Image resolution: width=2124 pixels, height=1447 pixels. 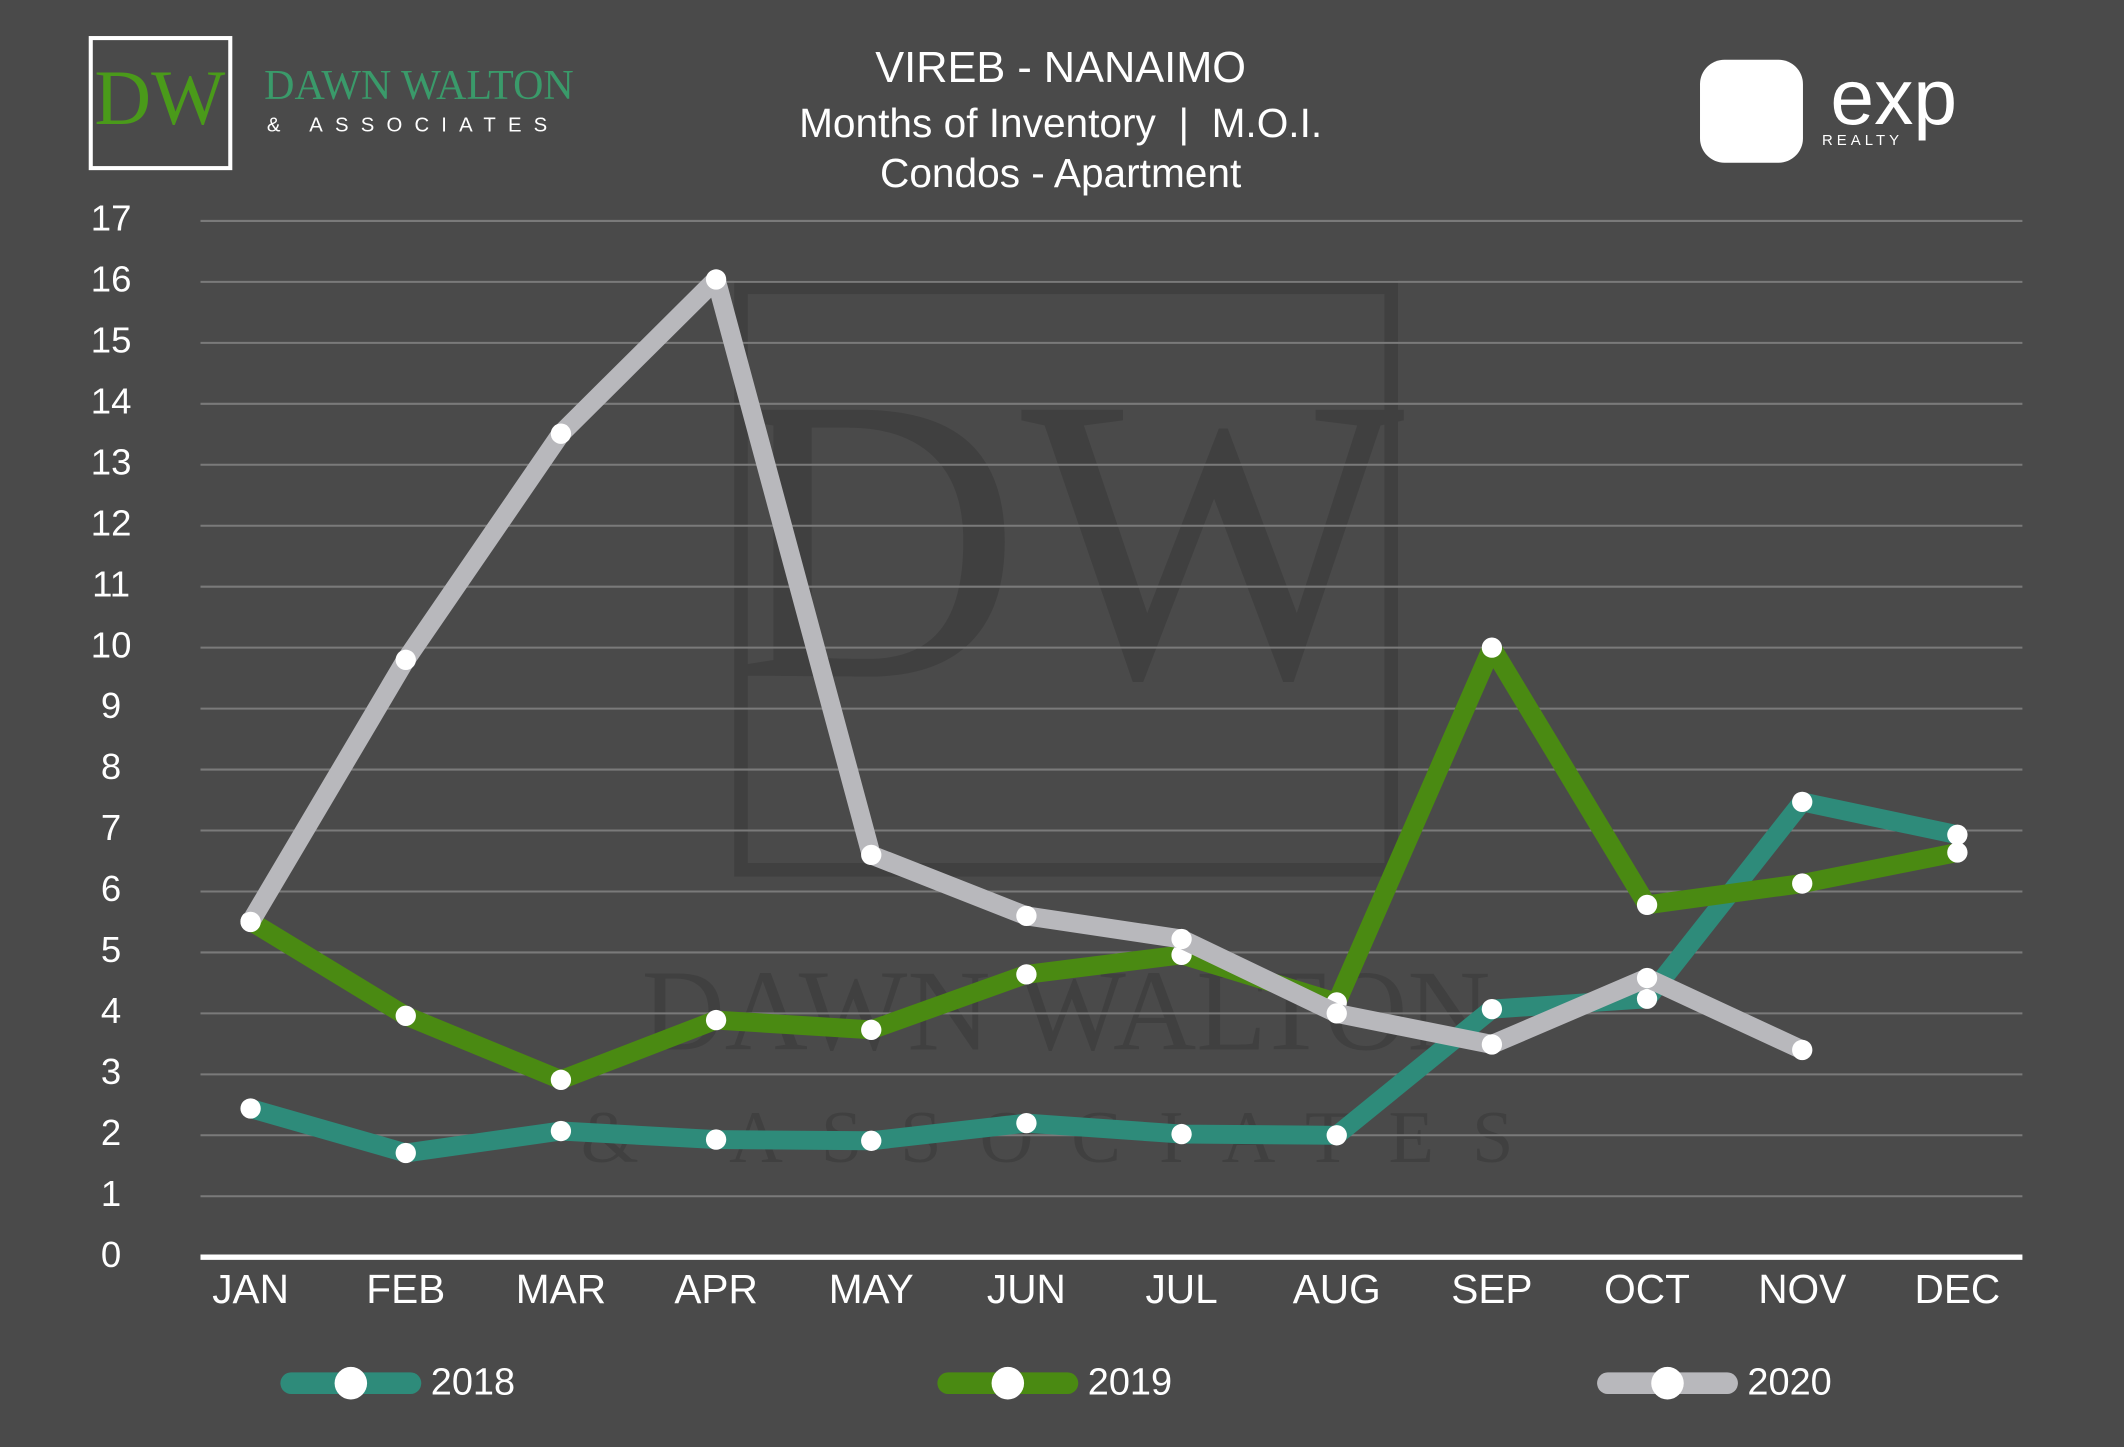 I want to click on y-tick-label: 12, so click(x=111, y=522).